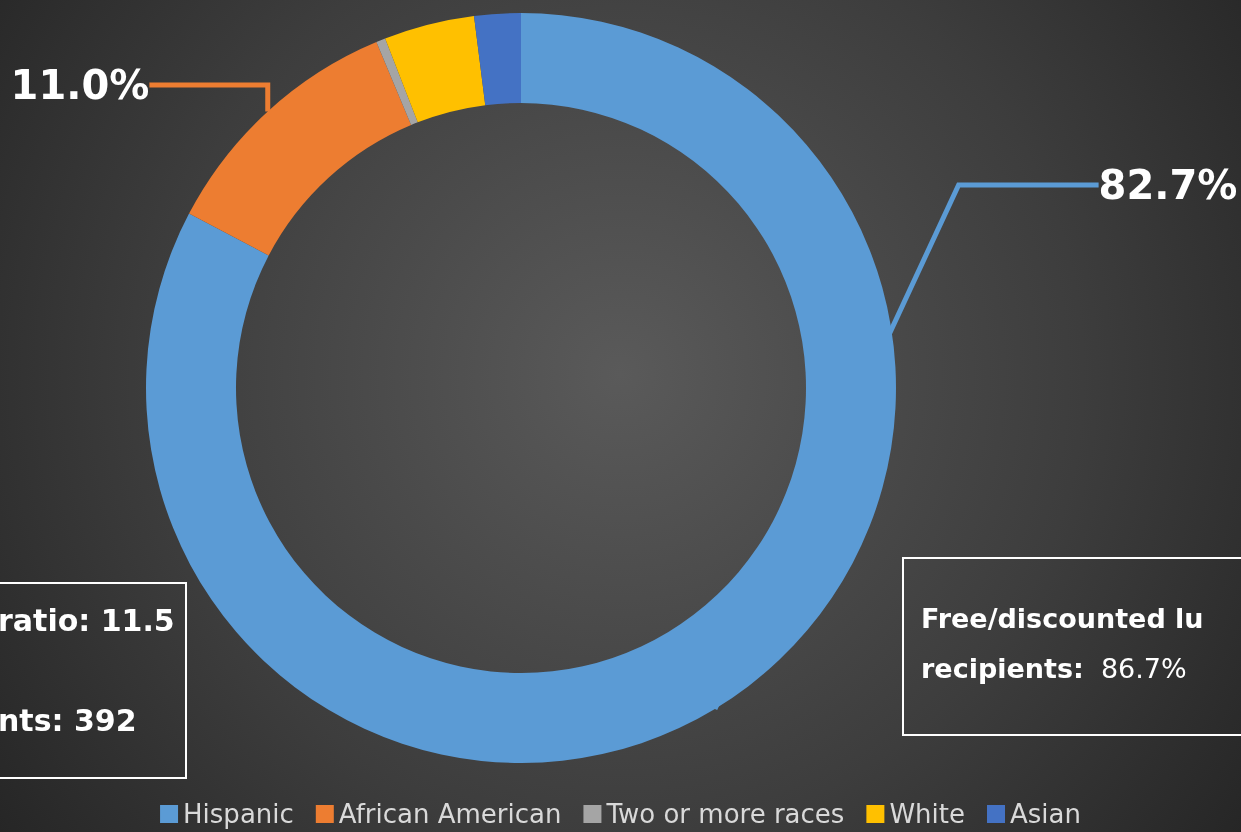 Image resolution: width=1241 pixels, height=832 pixels. I want to click on data-label: 11.0%, so click(80, 85).